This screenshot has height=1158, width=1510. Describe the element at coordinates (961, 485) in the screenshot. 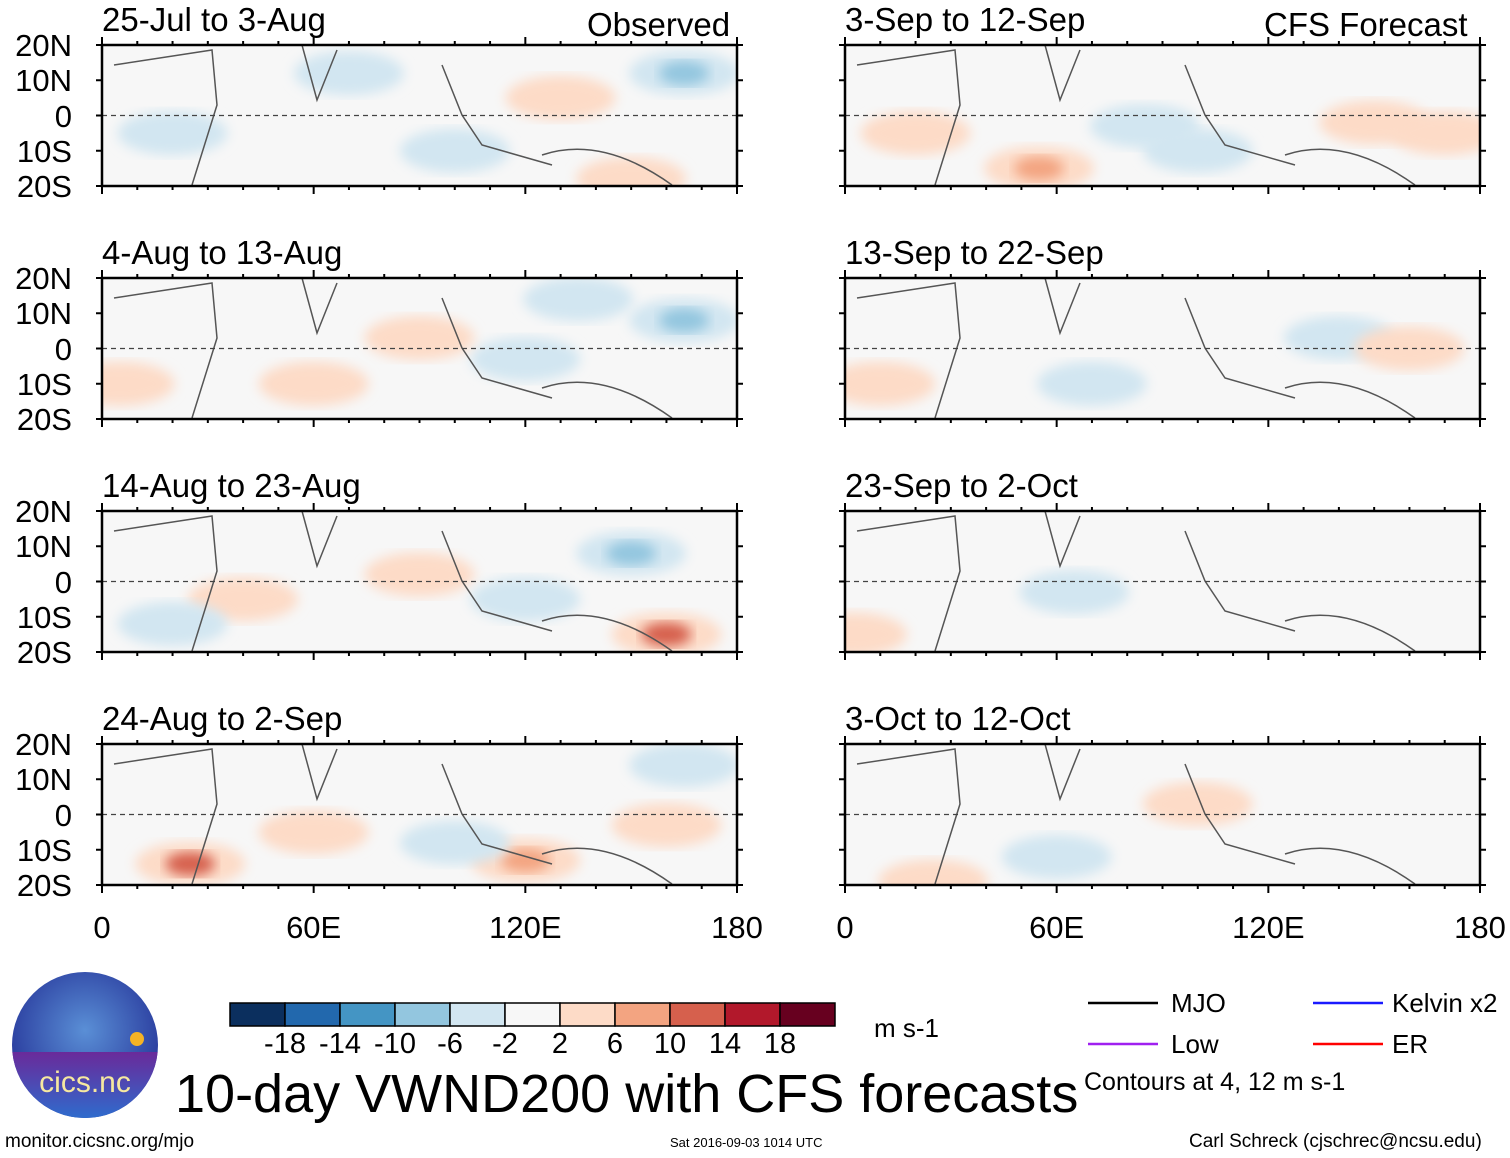

I see `panel-title: 23-Sep to 2-Oct` at that location.